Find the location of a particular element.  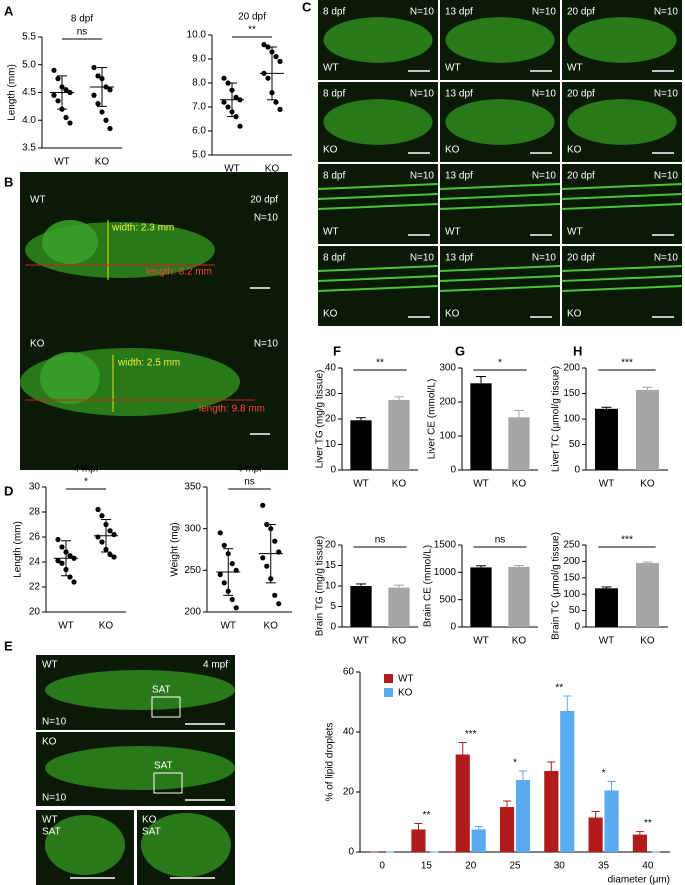

y-axis-label: Liver TG (mg/g tissue) is located at coordinates (320, 419).